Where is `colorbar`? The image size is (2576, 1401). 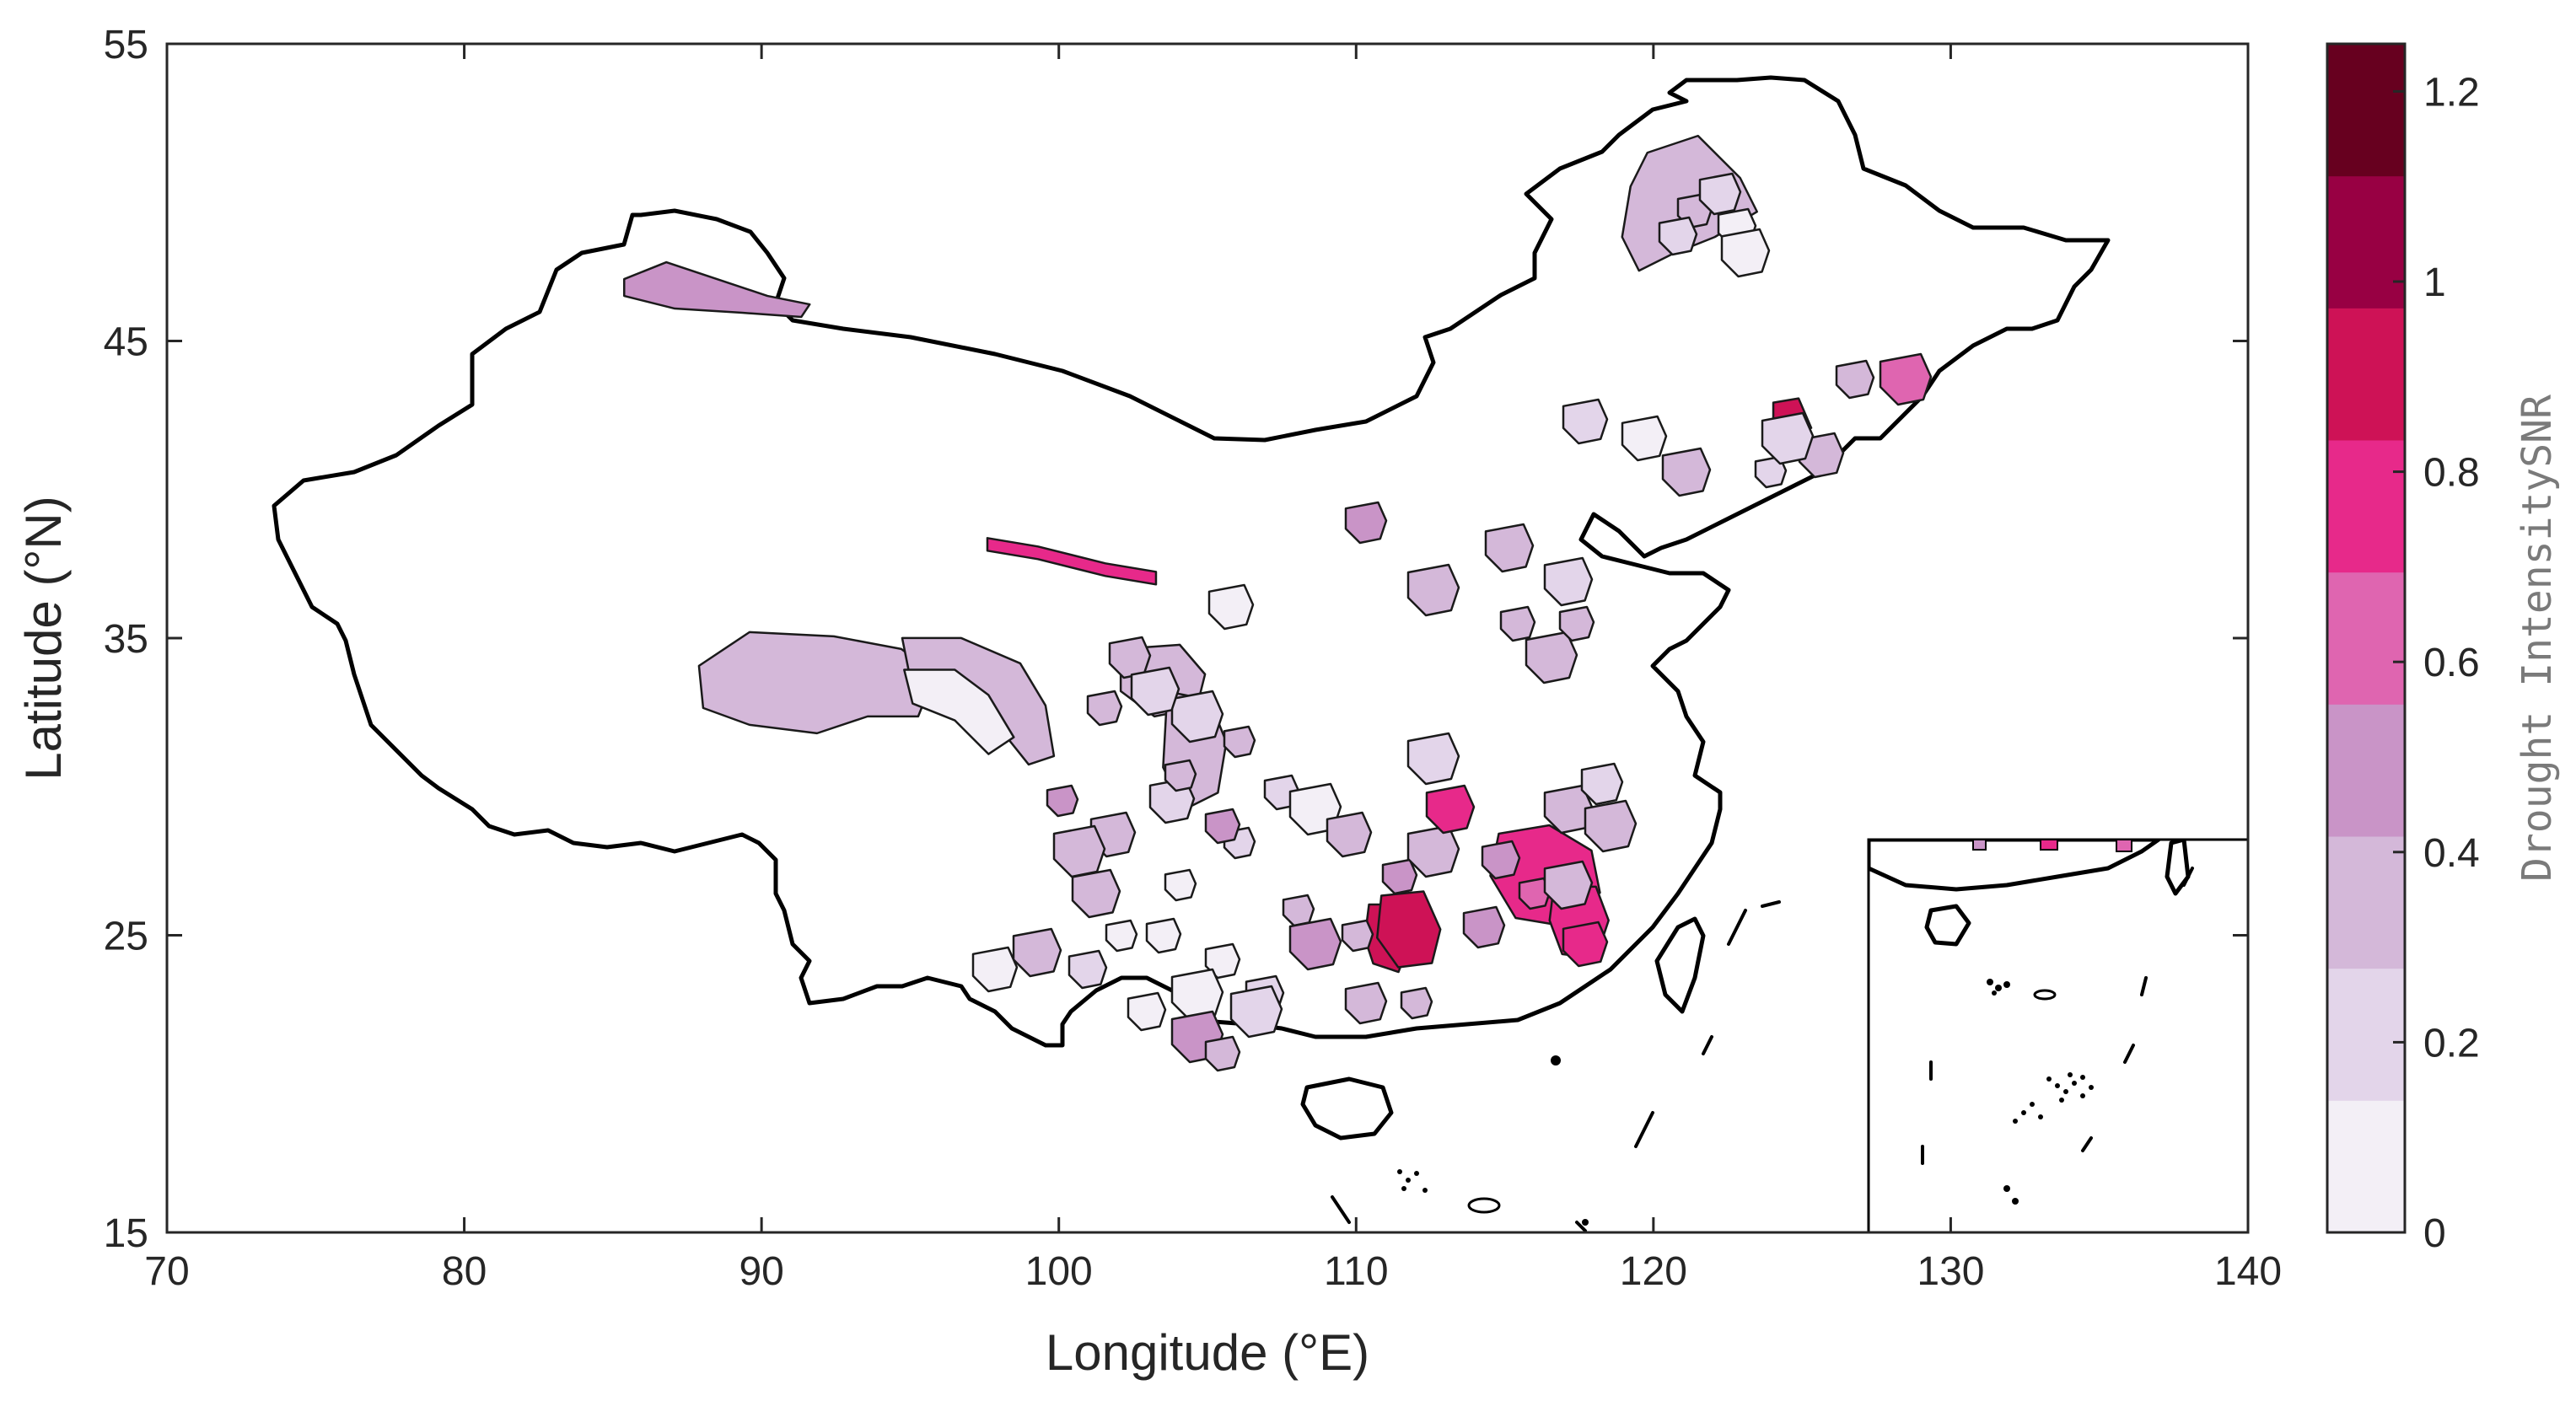 colorbar is located at coordinates (2366, 638).